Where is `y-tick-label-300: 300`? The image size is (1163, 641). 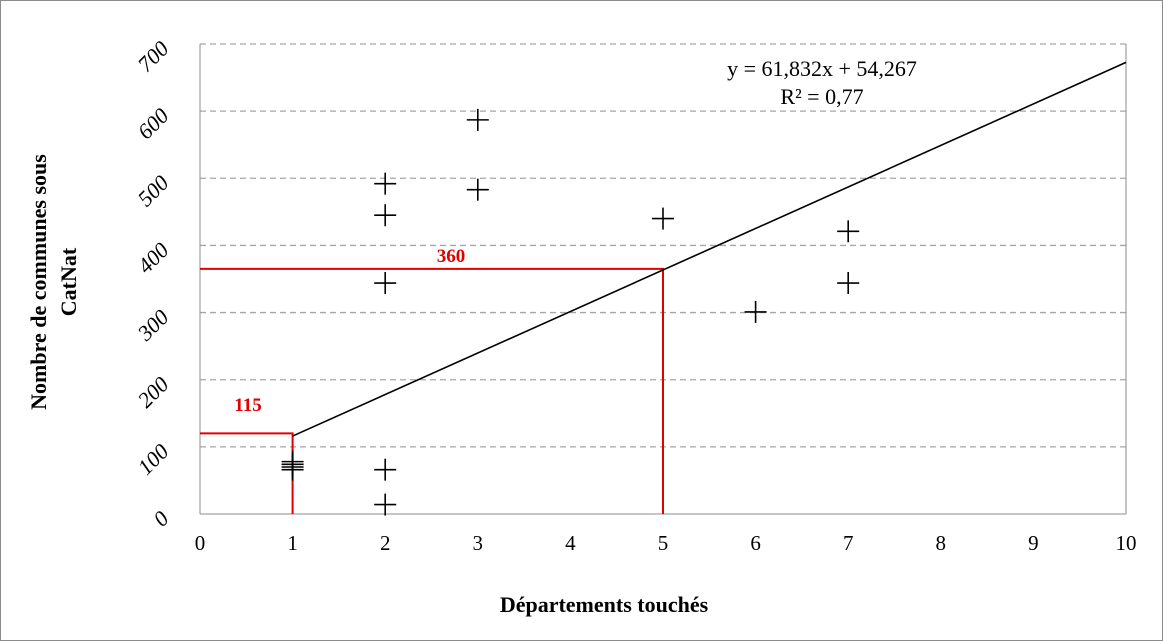
y-tick-label-300: 300 is located at coordinates (153, 325).